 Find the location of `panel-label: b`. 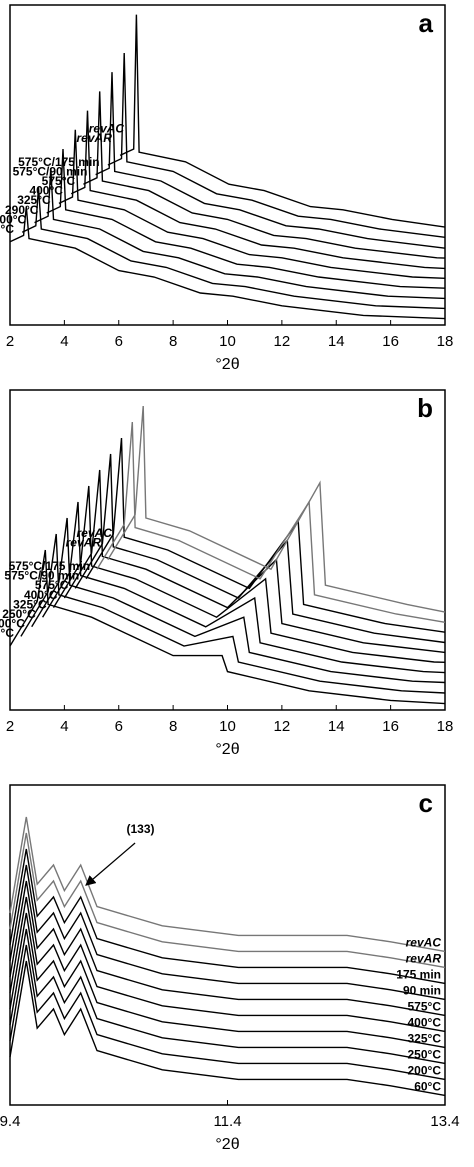

panel-label: b is located at coordinates (425, 408).